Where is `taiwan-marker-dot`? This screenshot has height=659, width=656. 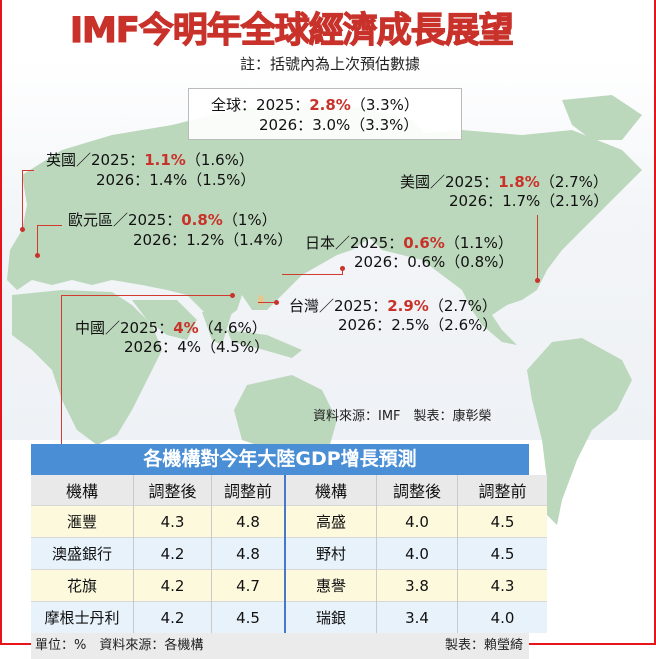
taiwan-marker-dot is located at coordinates (276, 302).